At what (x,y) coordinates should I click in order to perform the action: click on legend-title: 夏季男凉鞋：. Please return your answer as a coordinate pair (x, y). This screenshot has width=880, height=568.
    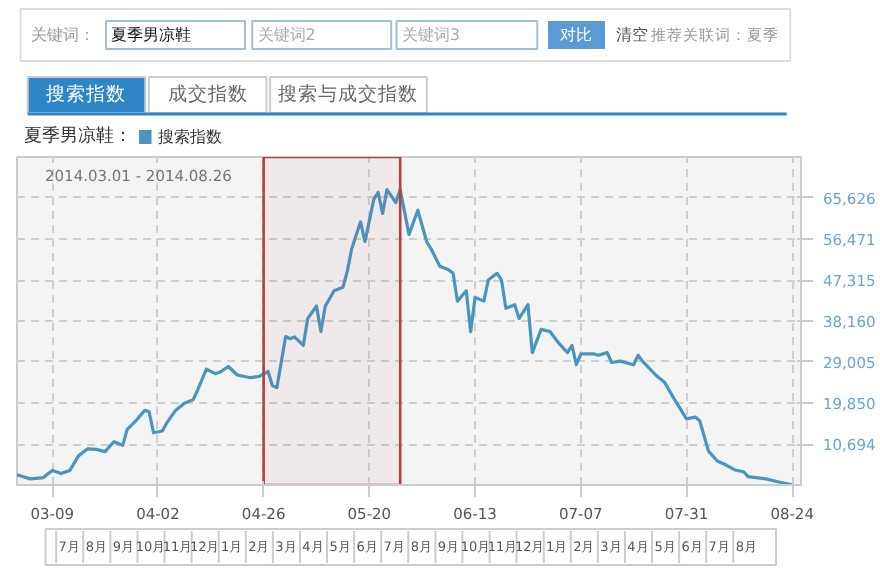
    Looking at the image, I should click on (78, 136).